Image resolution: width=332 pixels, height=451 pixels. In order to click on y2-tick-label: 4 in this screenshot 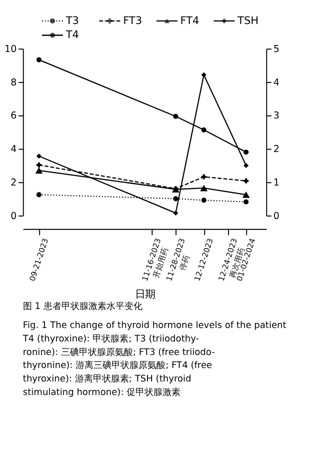, I will do `click(276, 82)`.